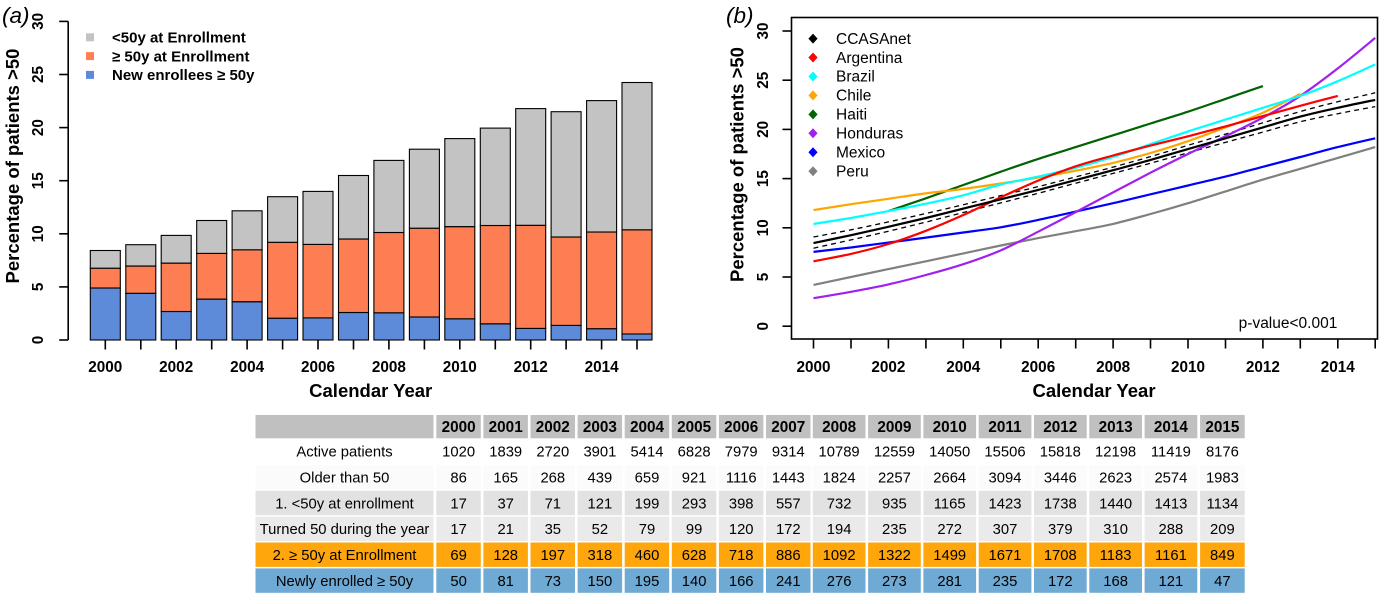  What do you see at coordinates (694, 530) in the screenshot?
I see `svg-text: 99` at bounding box center [694, 530].